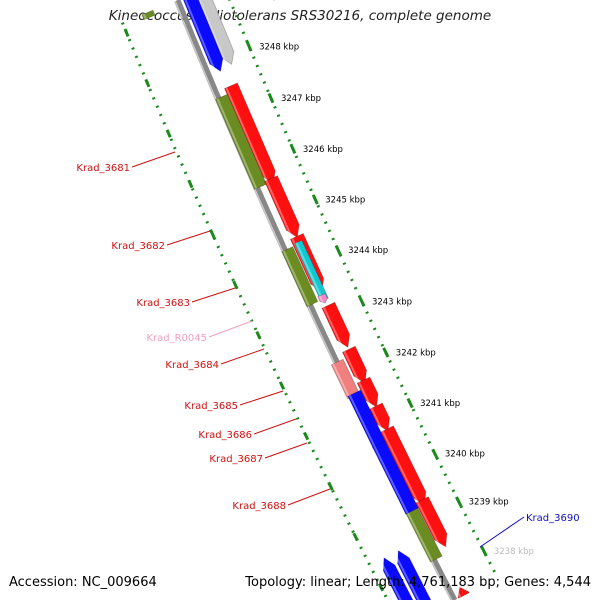 This screenshot has height=600, width=600. I want to click on gene-krad-3683-cyan-shine, so click(309, 271).